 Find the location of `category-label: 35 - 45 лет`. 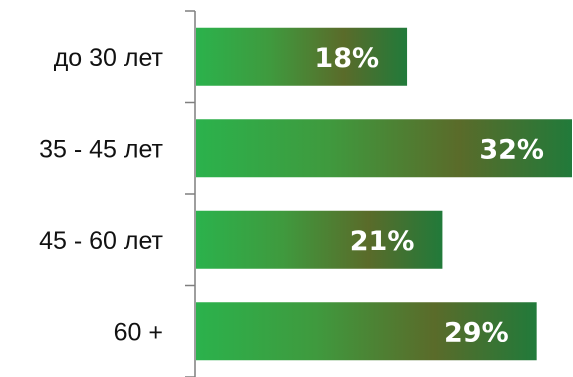

category-label: 35 - 45 лет is located at coordinates (101, 149).